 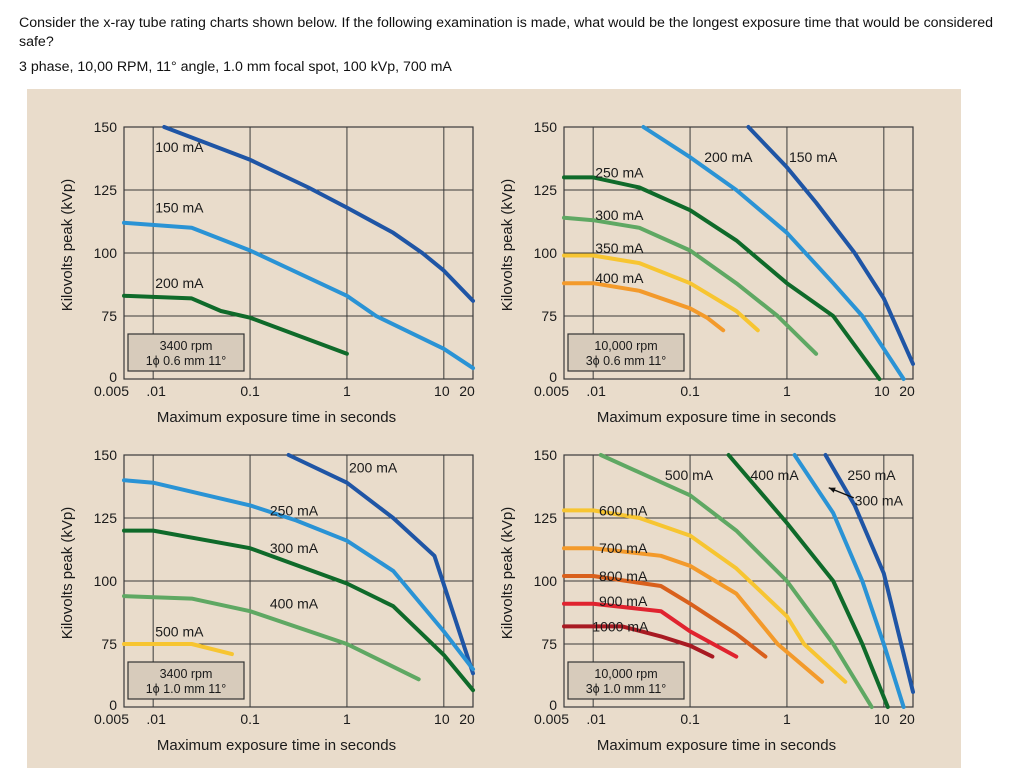 What do you see at coordinates (186, 689) in the screenshot?
I see `info-box-line-2: 1ϕ 1.0 mm 11°` at bounding box center [186, 689].